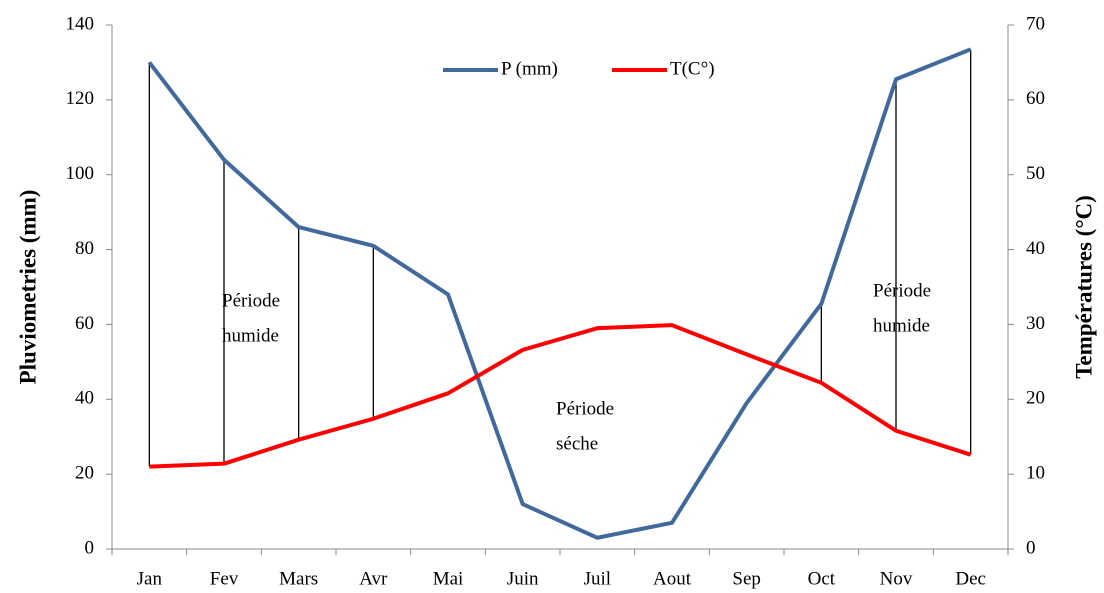  I want to click on y-tick-label: 80, so click(84, 248).